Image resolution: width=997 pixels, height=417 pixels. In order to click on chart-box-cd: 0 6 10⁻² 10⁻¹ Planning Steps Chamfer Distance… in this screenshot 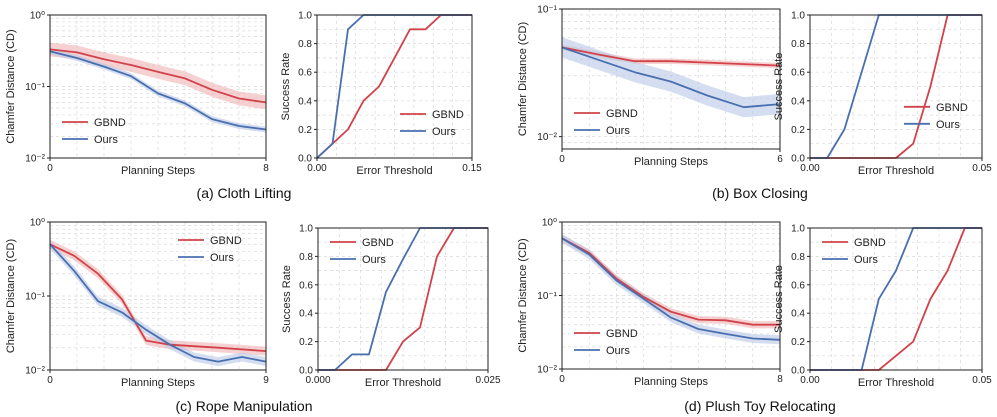, I will do `click(650, 87)`.